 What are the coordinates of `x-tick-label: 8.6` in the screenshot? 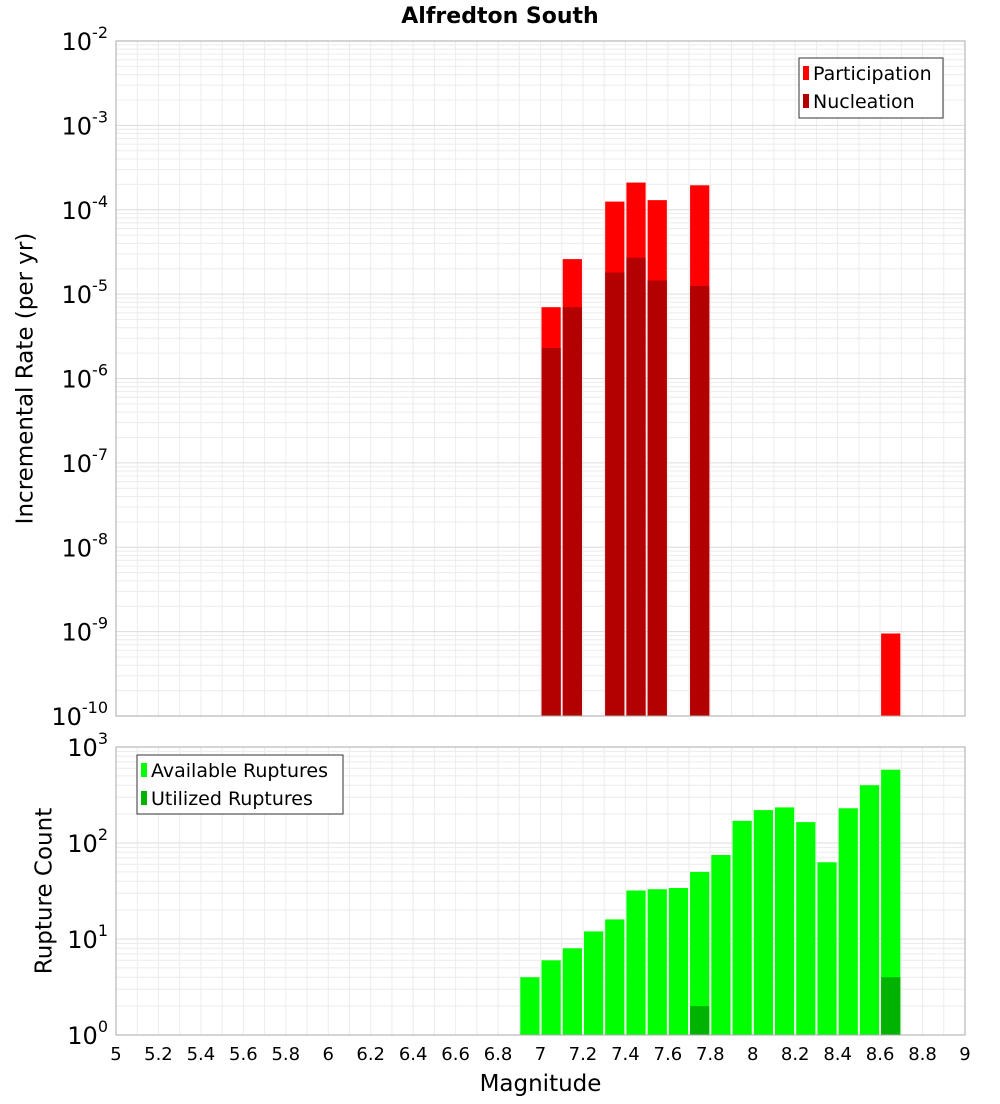 It's located at (880, 1054).